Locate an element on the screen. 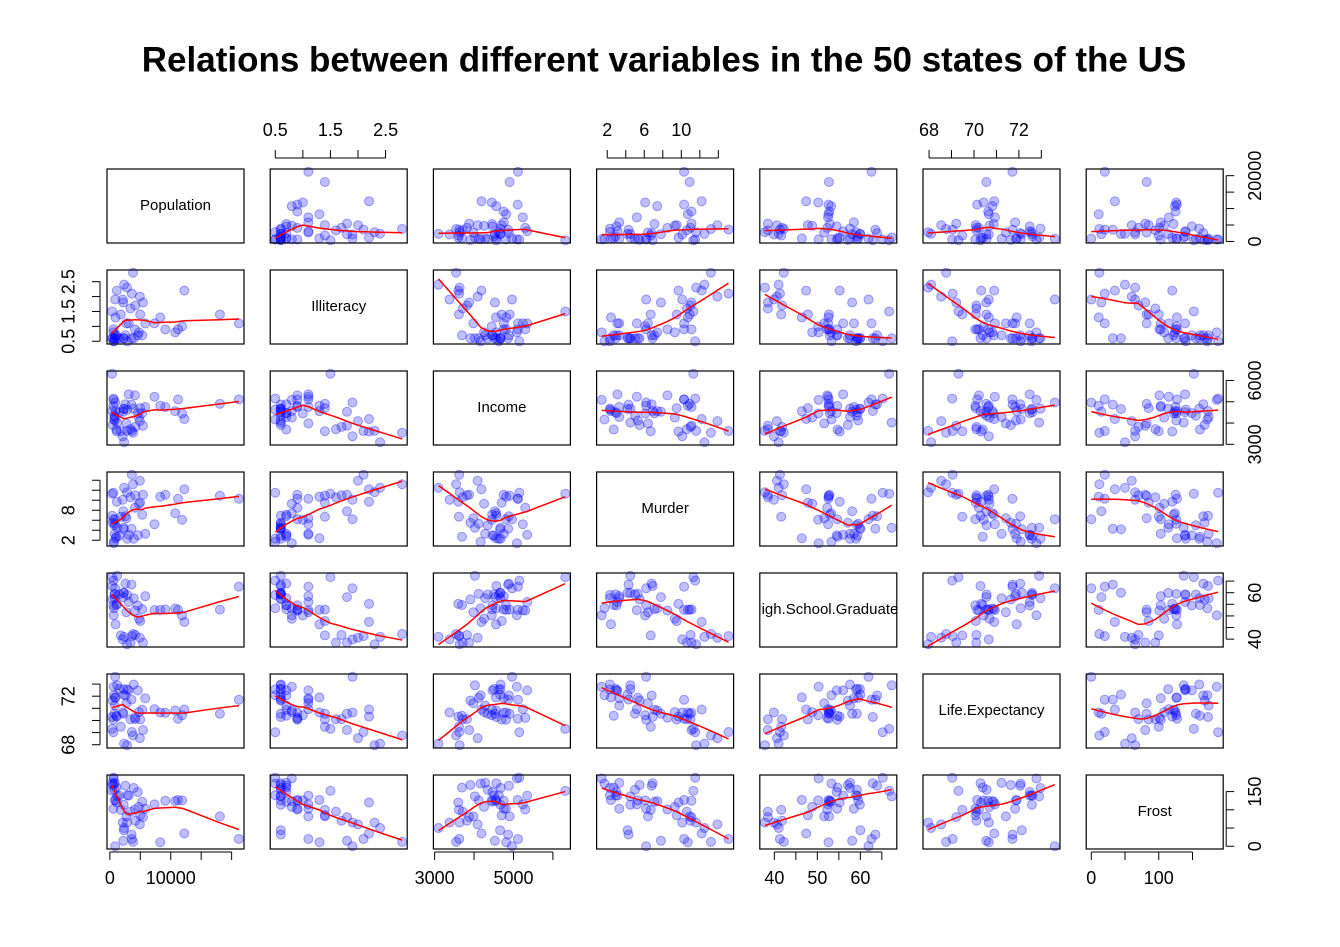 The height and width of the screenshot is (947, 1340). x-tick-label: 50 is located at coordinates (817, 878).